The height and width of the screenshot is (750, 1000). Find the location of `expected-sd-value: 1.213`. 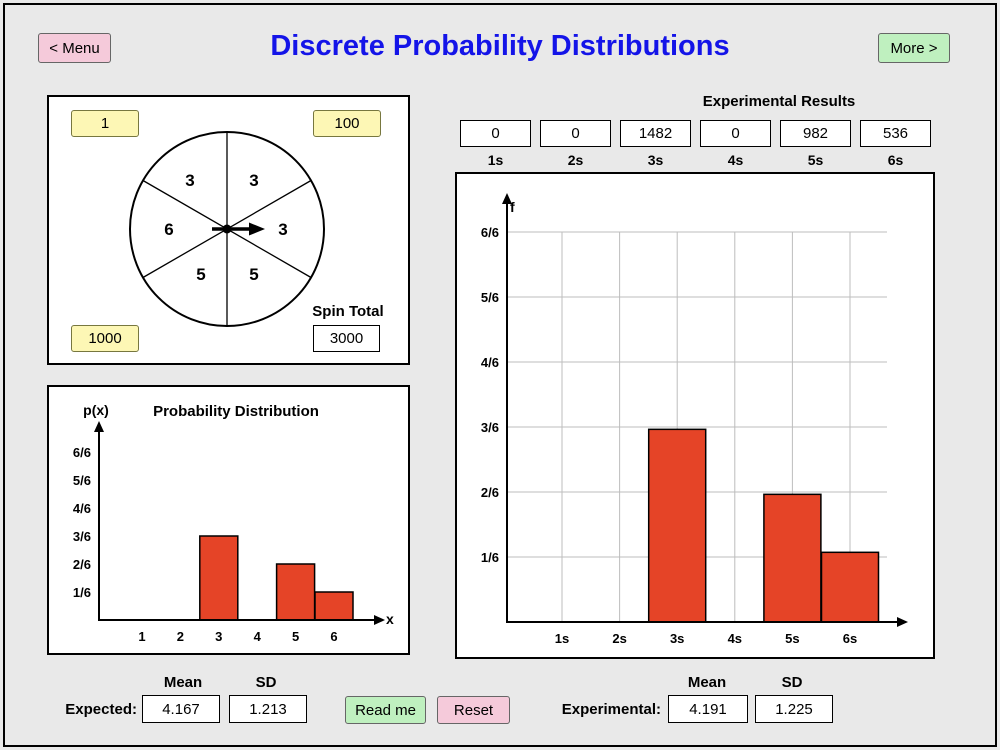

expected-sd-value: 1.213 is located at coordinates (268, 709).